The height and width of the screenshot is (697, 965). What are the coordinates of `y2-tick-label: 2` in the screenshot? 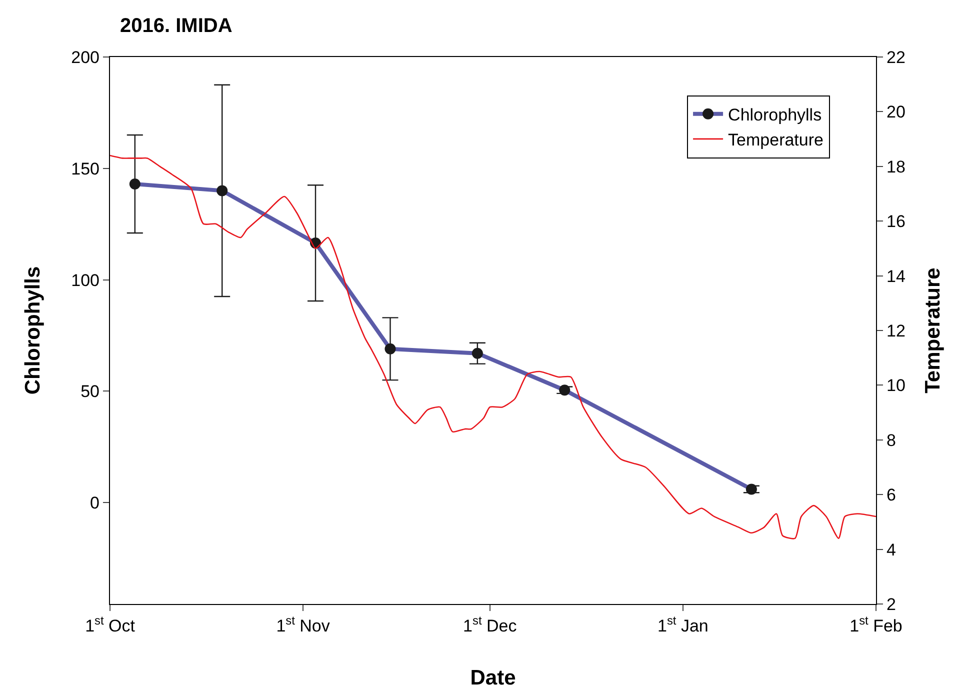 It's located at (891, 604).